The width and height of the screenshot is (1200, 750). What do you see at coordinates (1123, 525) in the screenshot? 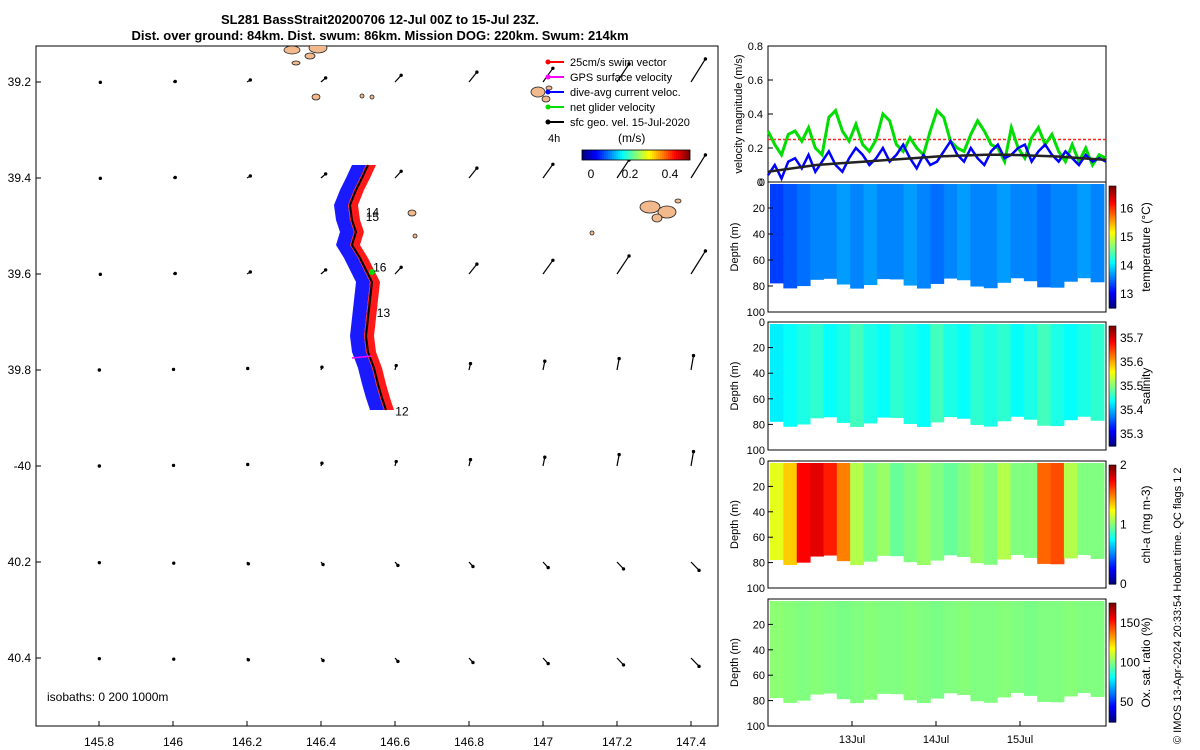
I see `chlorophyll-colorbar-tick: 1` at bounding box center [1123, 525].